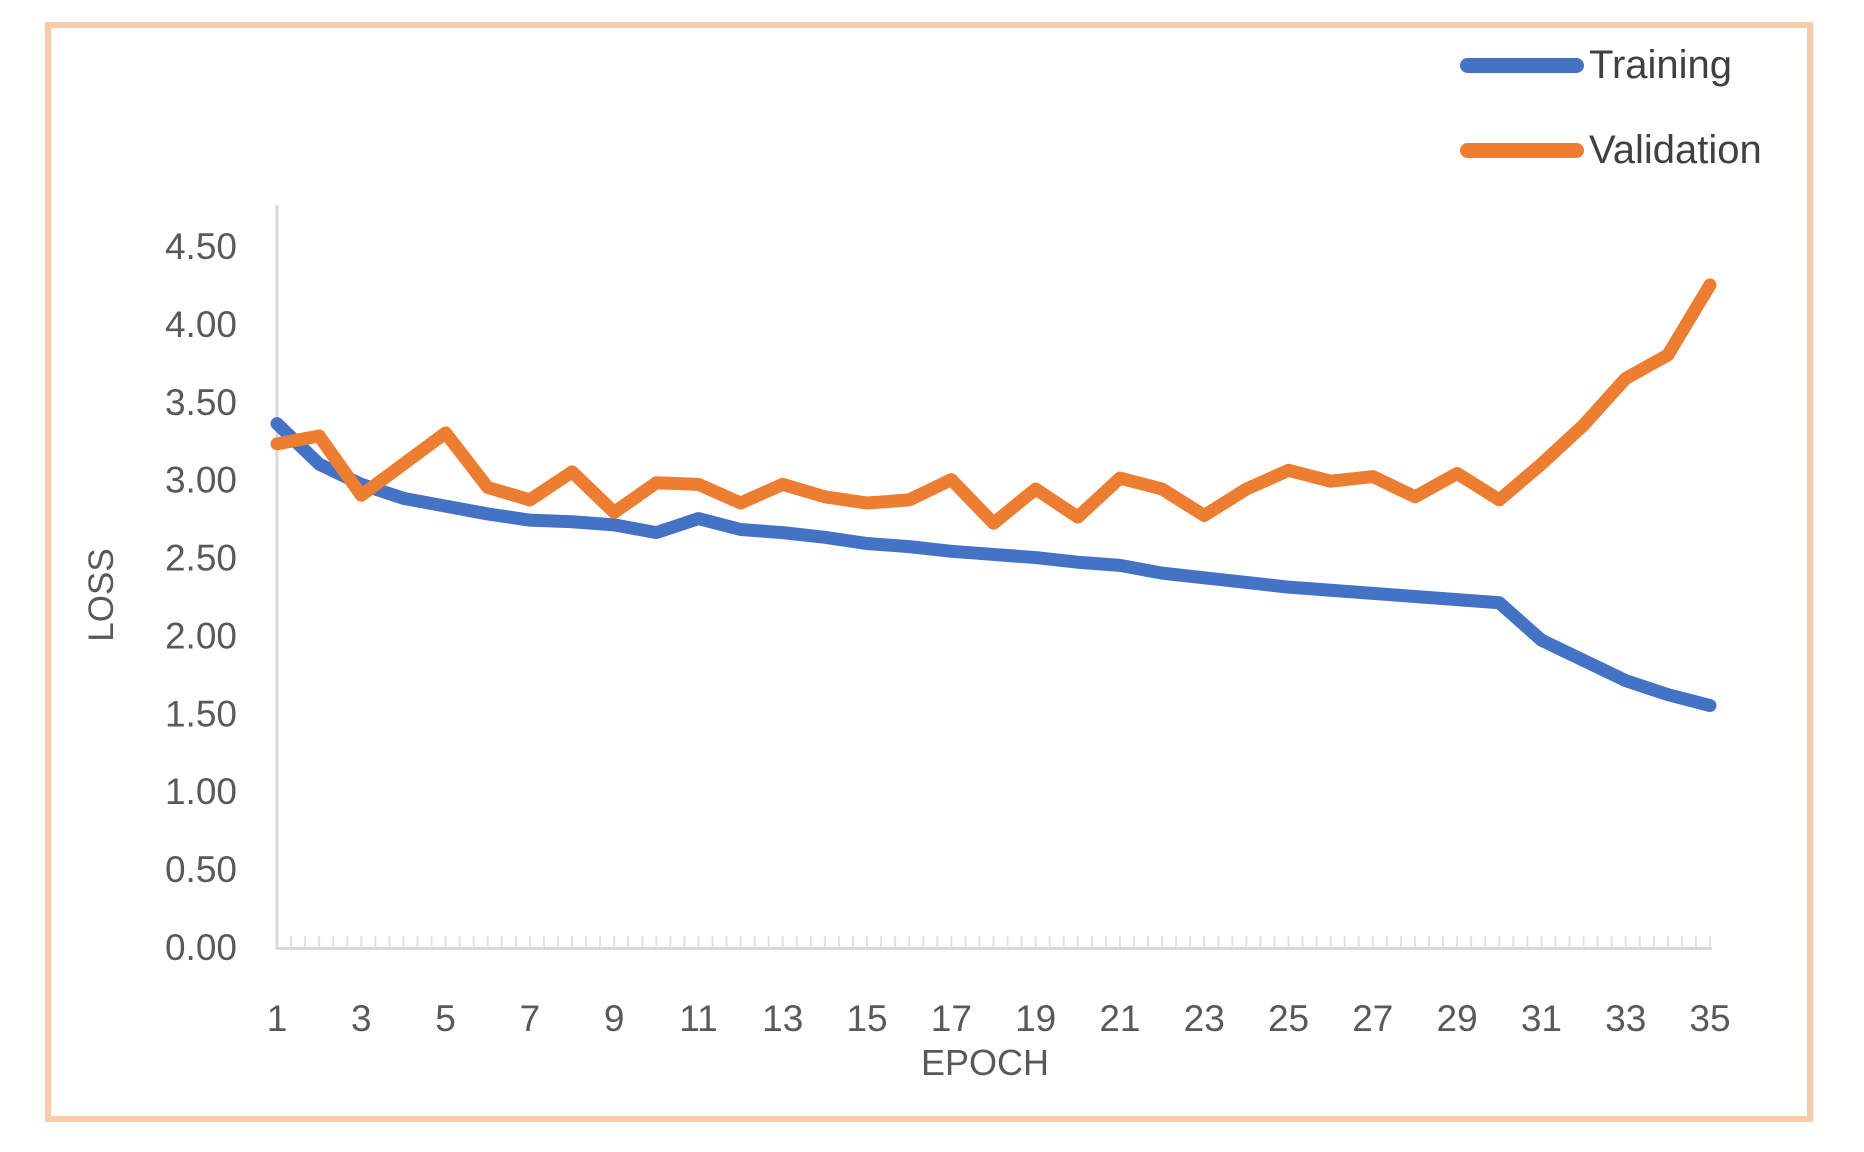 The image size is (1864, 1152). What do you see at coordinates (1522, 150) in the screenshot?
I see `validation-line-swatch` at bounding box center [1522, 150].